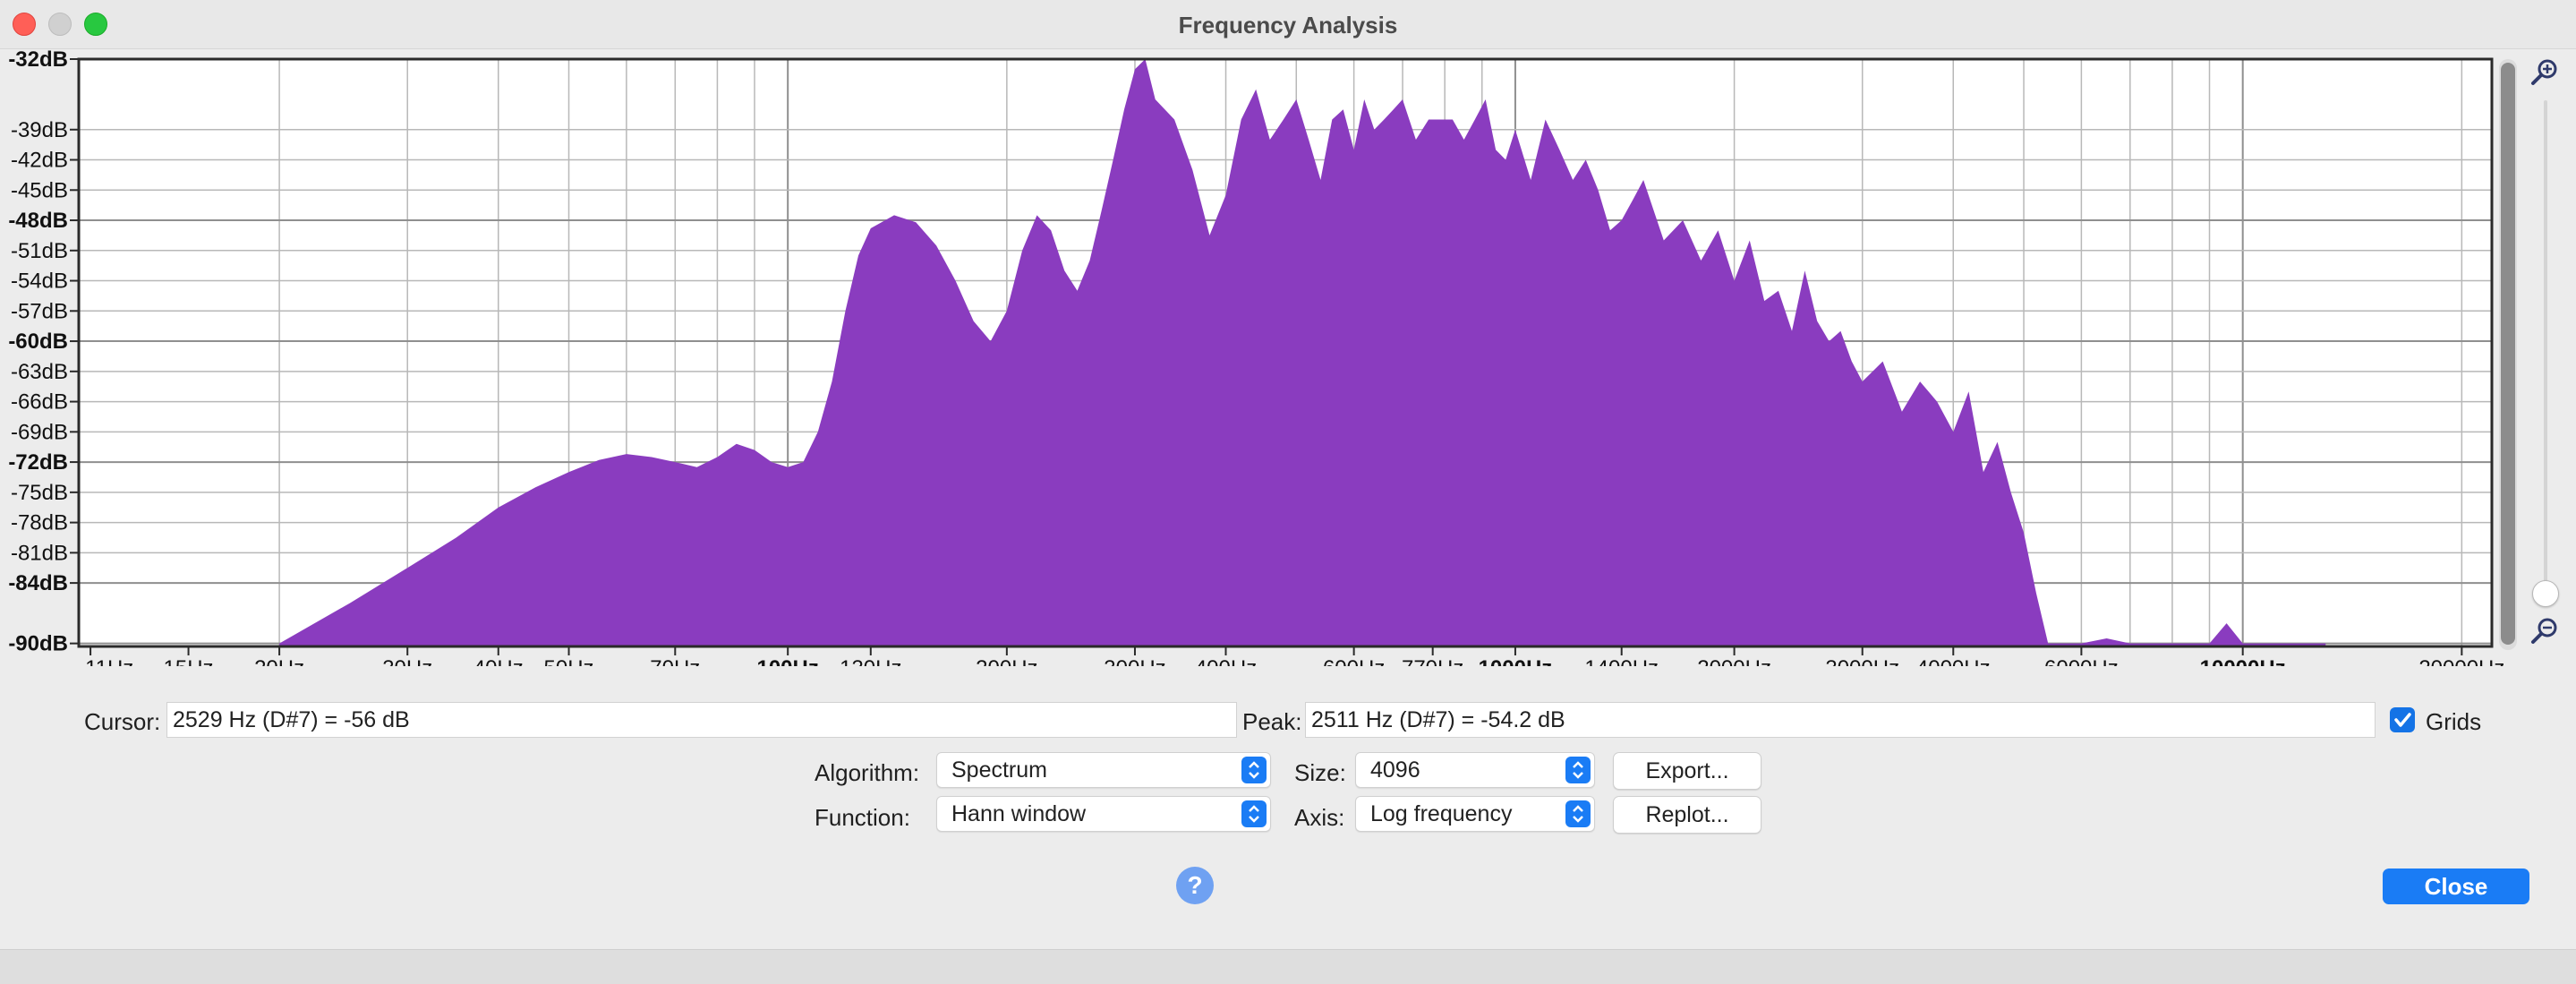  Describe the element at coordinates (1006, 661) in the screenshot. I see `x-tick-label: 200Hz` at that location.